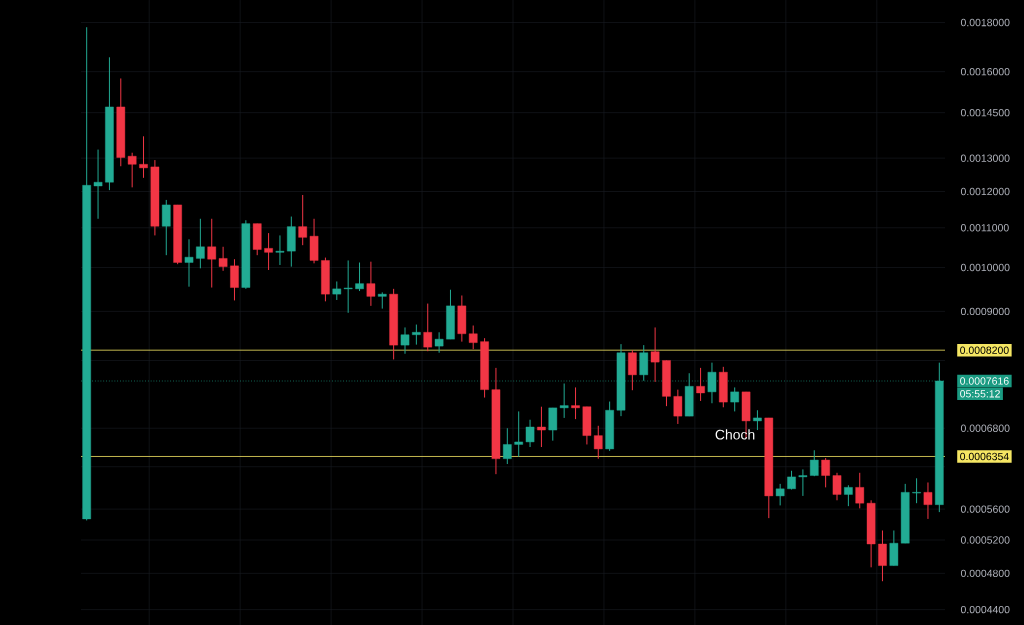 This screenshot has height=625, width=1024. What do you see at coordinates (984, 228) in the screenshot?
I see `y-tick-label: 0.0011000` at bounding box center [984, 228].